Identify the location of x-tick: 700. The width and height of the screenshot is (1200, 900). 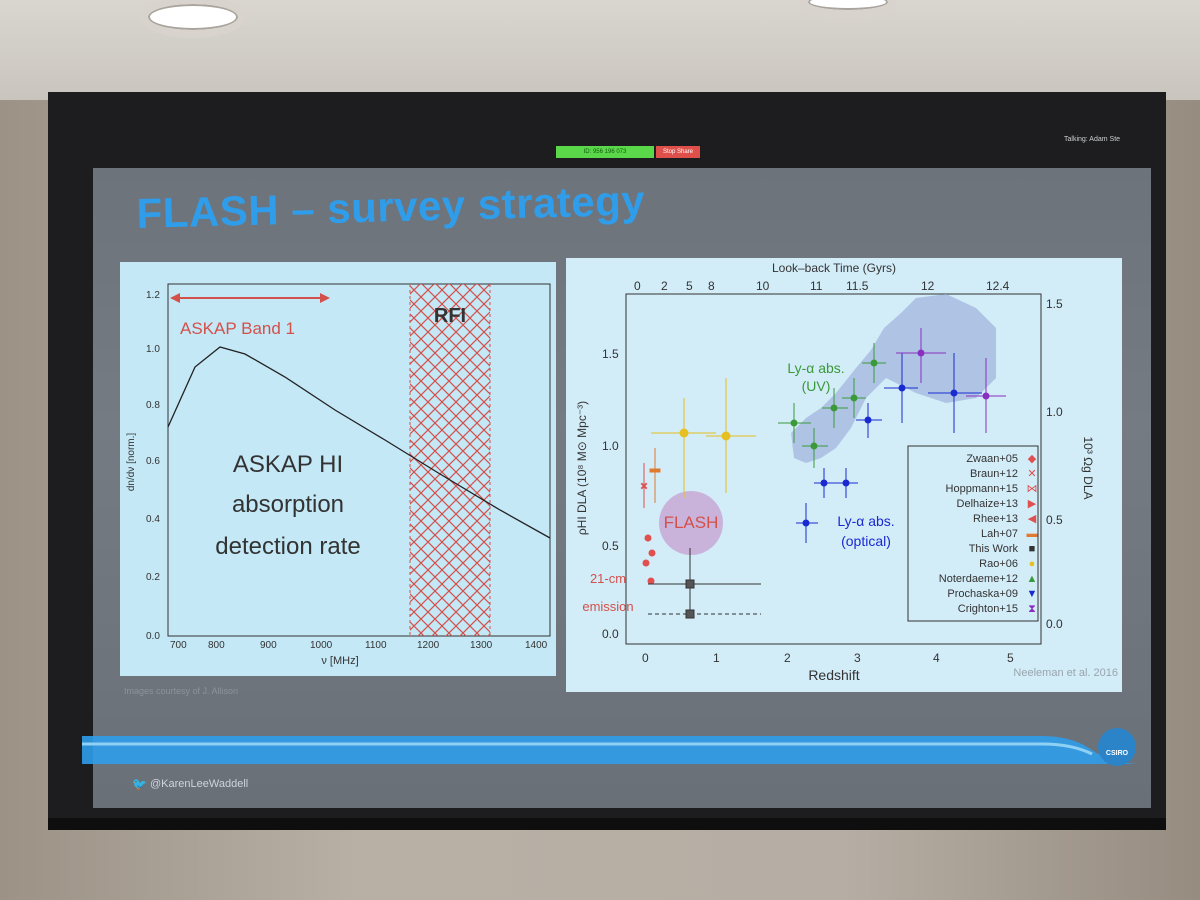
(178, 645).